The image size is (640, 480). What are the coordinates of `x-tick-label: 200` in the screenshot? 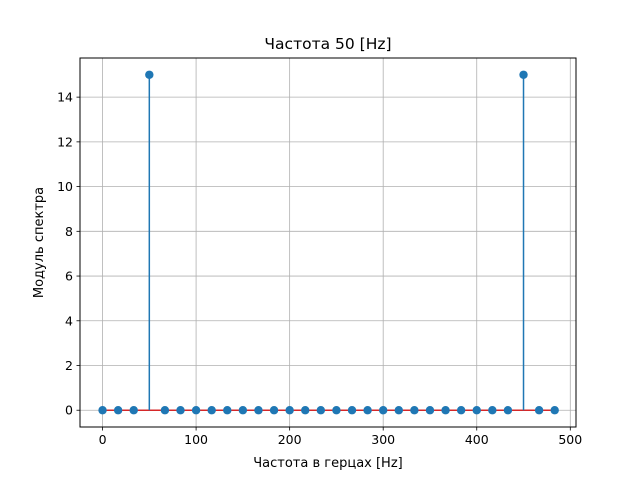 It's located at (290, 439).